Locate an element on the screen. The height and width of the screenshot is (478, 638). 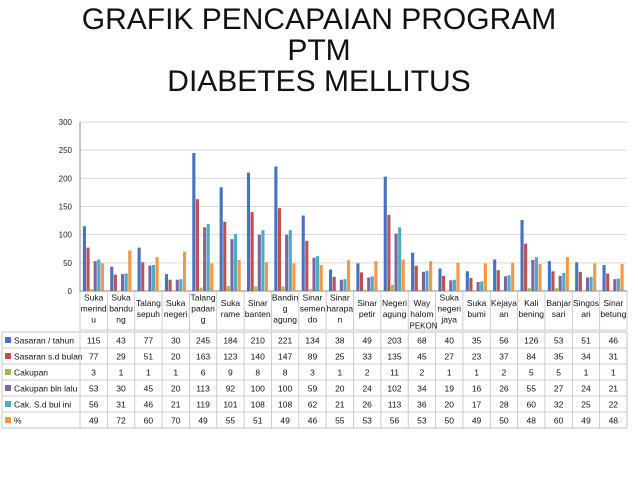
category-label: n is located at coordinates (339, 320).